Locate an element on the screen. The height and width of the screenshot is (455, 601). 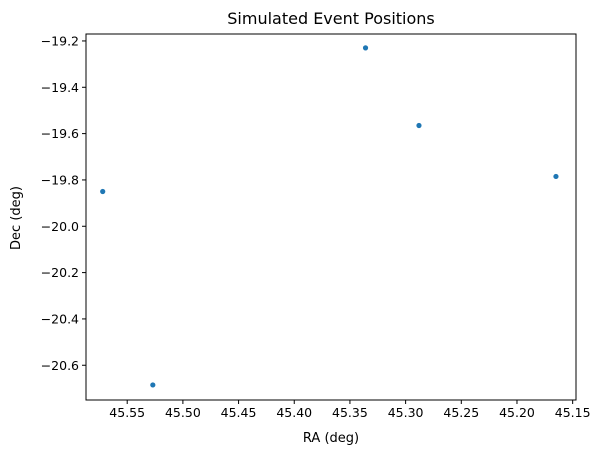
x-tick-label: 45.35 is located at coordinates (350, 412).